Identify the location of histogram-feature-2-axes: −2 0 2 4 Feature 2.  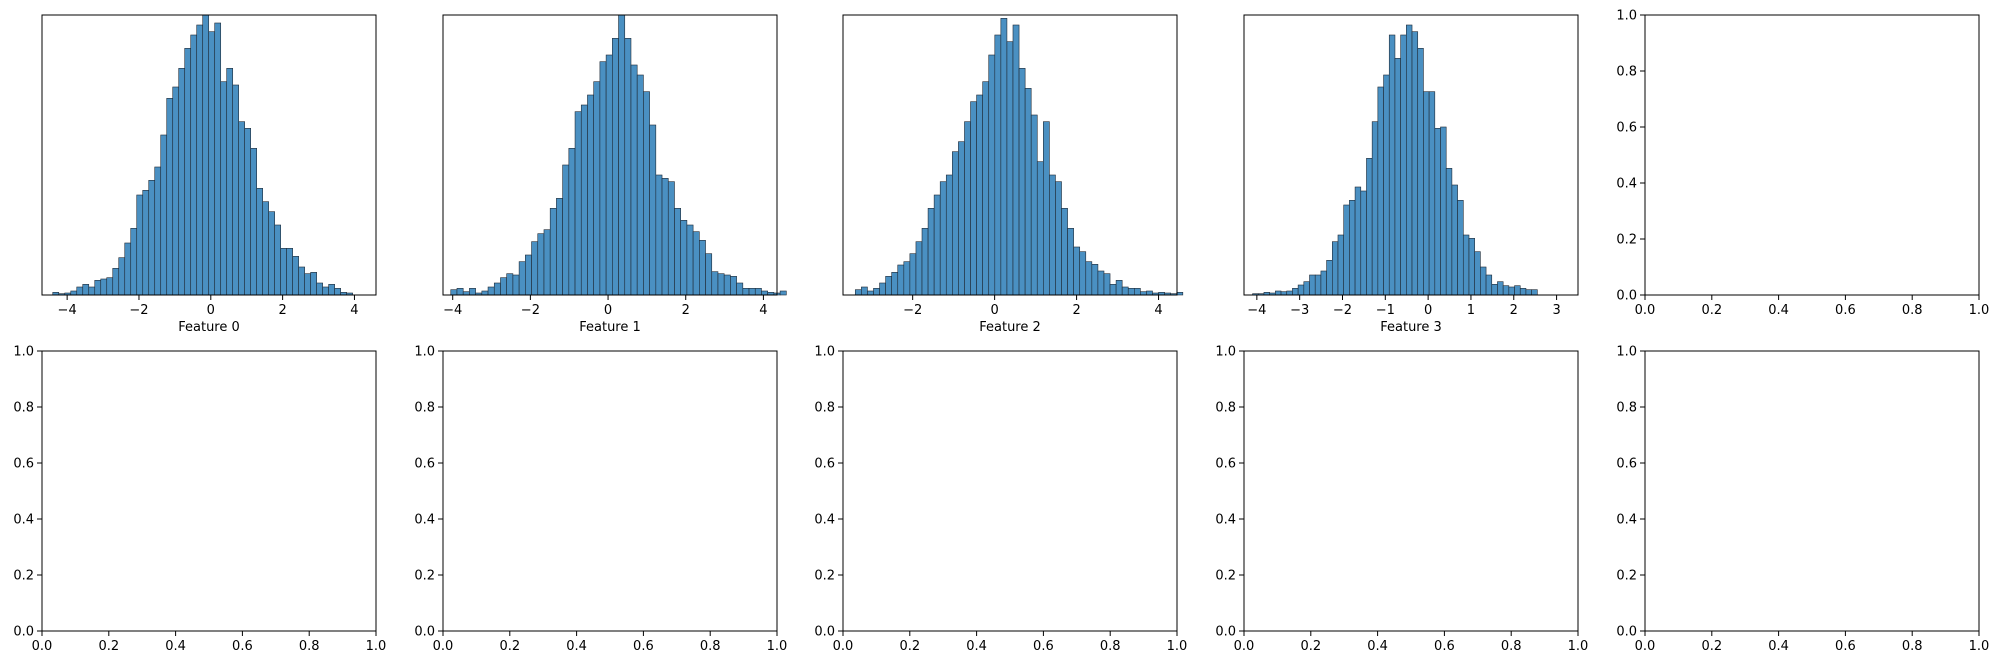
(1013, 174).